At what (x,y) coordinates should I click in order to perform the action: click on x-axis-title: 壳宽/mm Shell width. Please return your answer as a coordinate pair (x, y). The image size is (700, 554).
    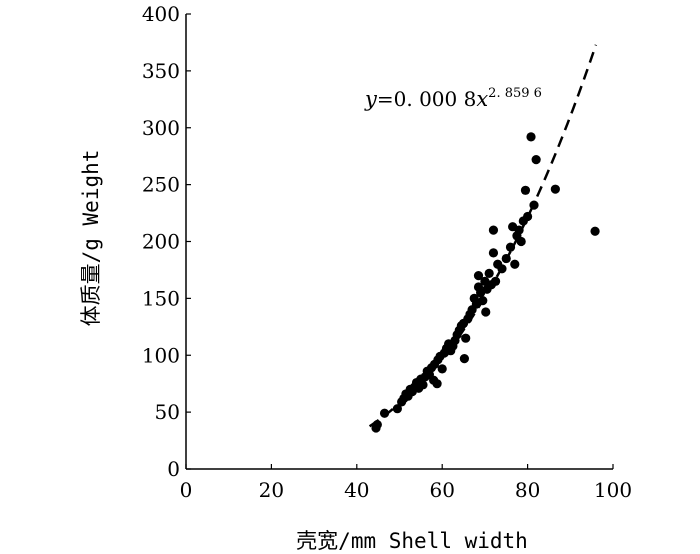
    Looking at the image, I should click on (412, 541).